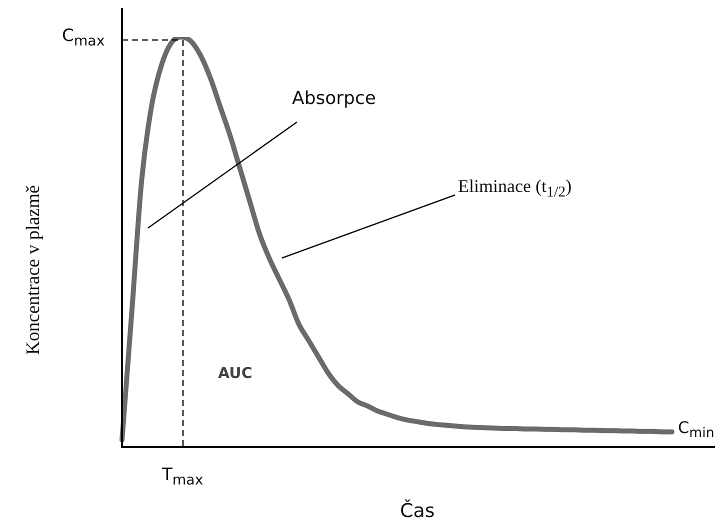  I want to click on x-axis-title: Čas, so click(417, 511).